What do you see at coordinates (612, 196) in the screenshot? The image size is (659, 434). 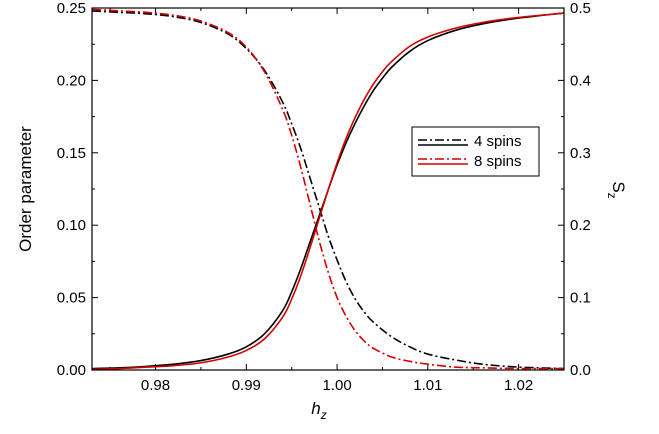 I see `y-right-axis-title-sub: z` at bounding box center [612, 196].